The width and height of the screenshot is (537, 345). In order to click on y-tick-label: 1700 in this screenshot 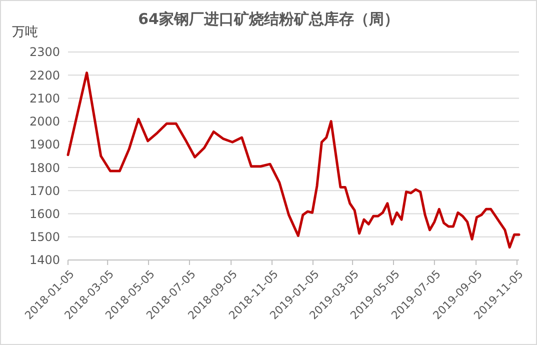, I will do `click(44, 191)`.